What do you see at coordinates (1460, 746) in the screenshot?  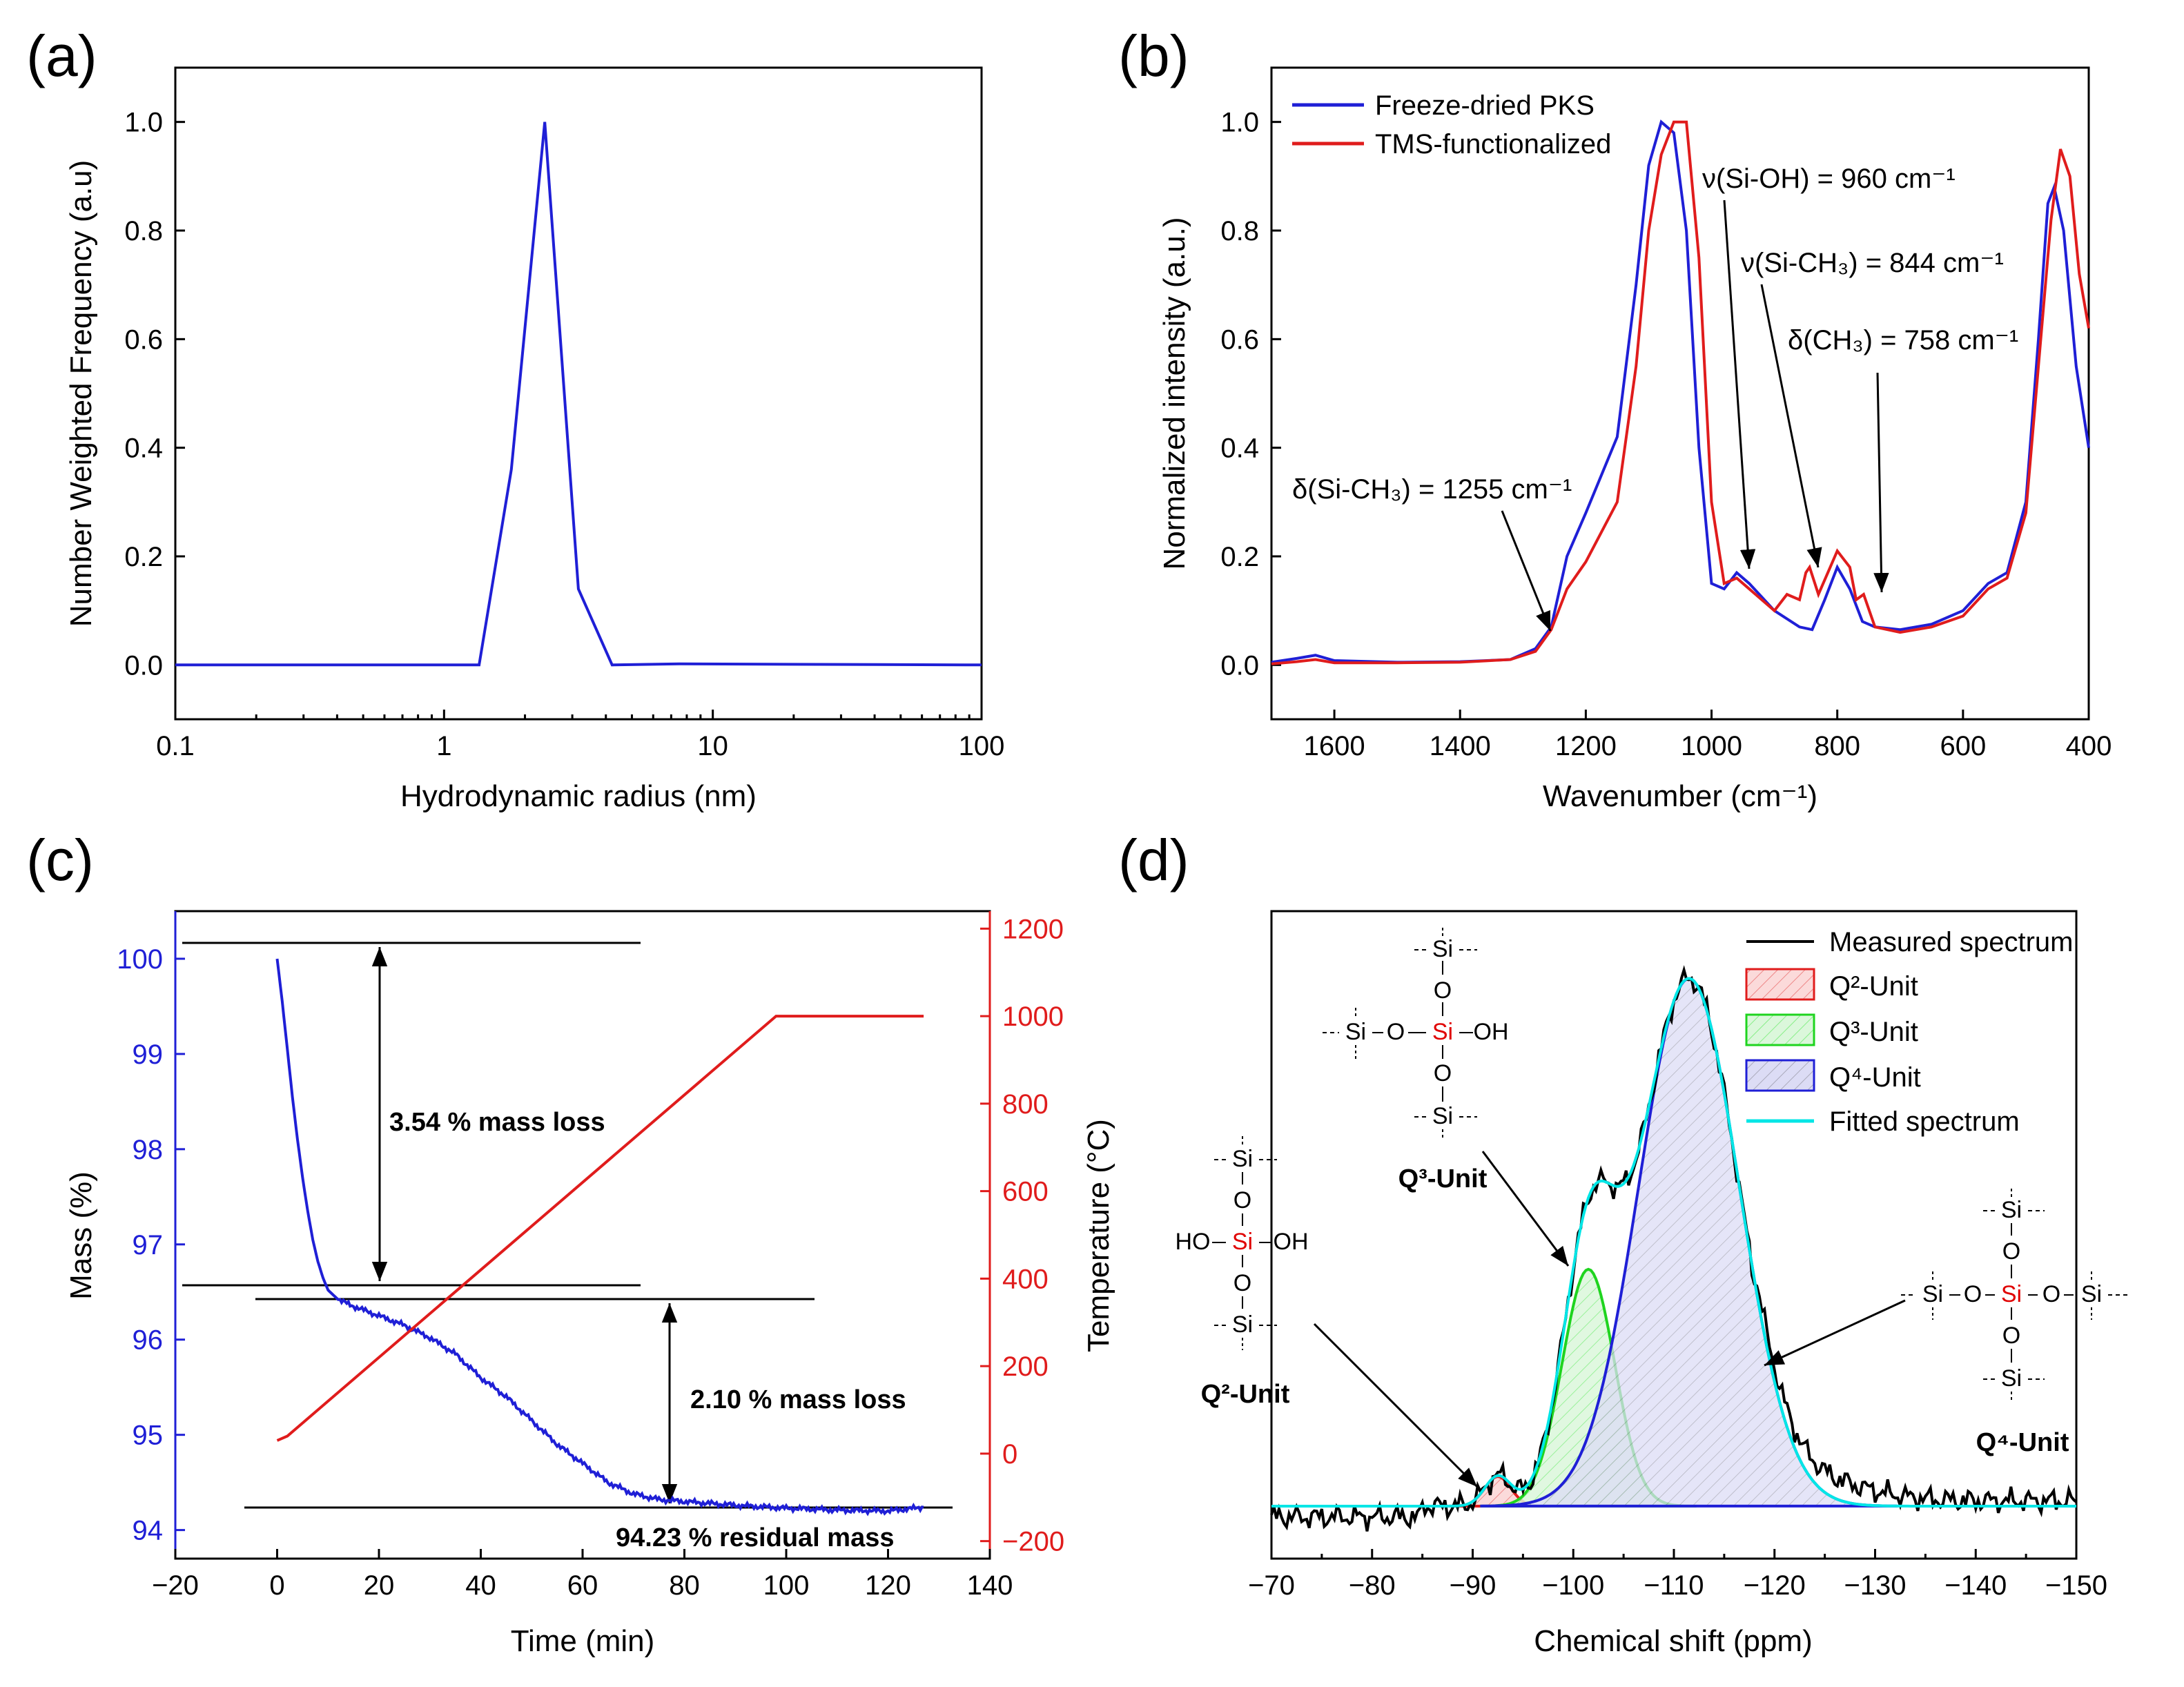 I see `x-tick-label: 1400` at bounding box center [1460, 746].